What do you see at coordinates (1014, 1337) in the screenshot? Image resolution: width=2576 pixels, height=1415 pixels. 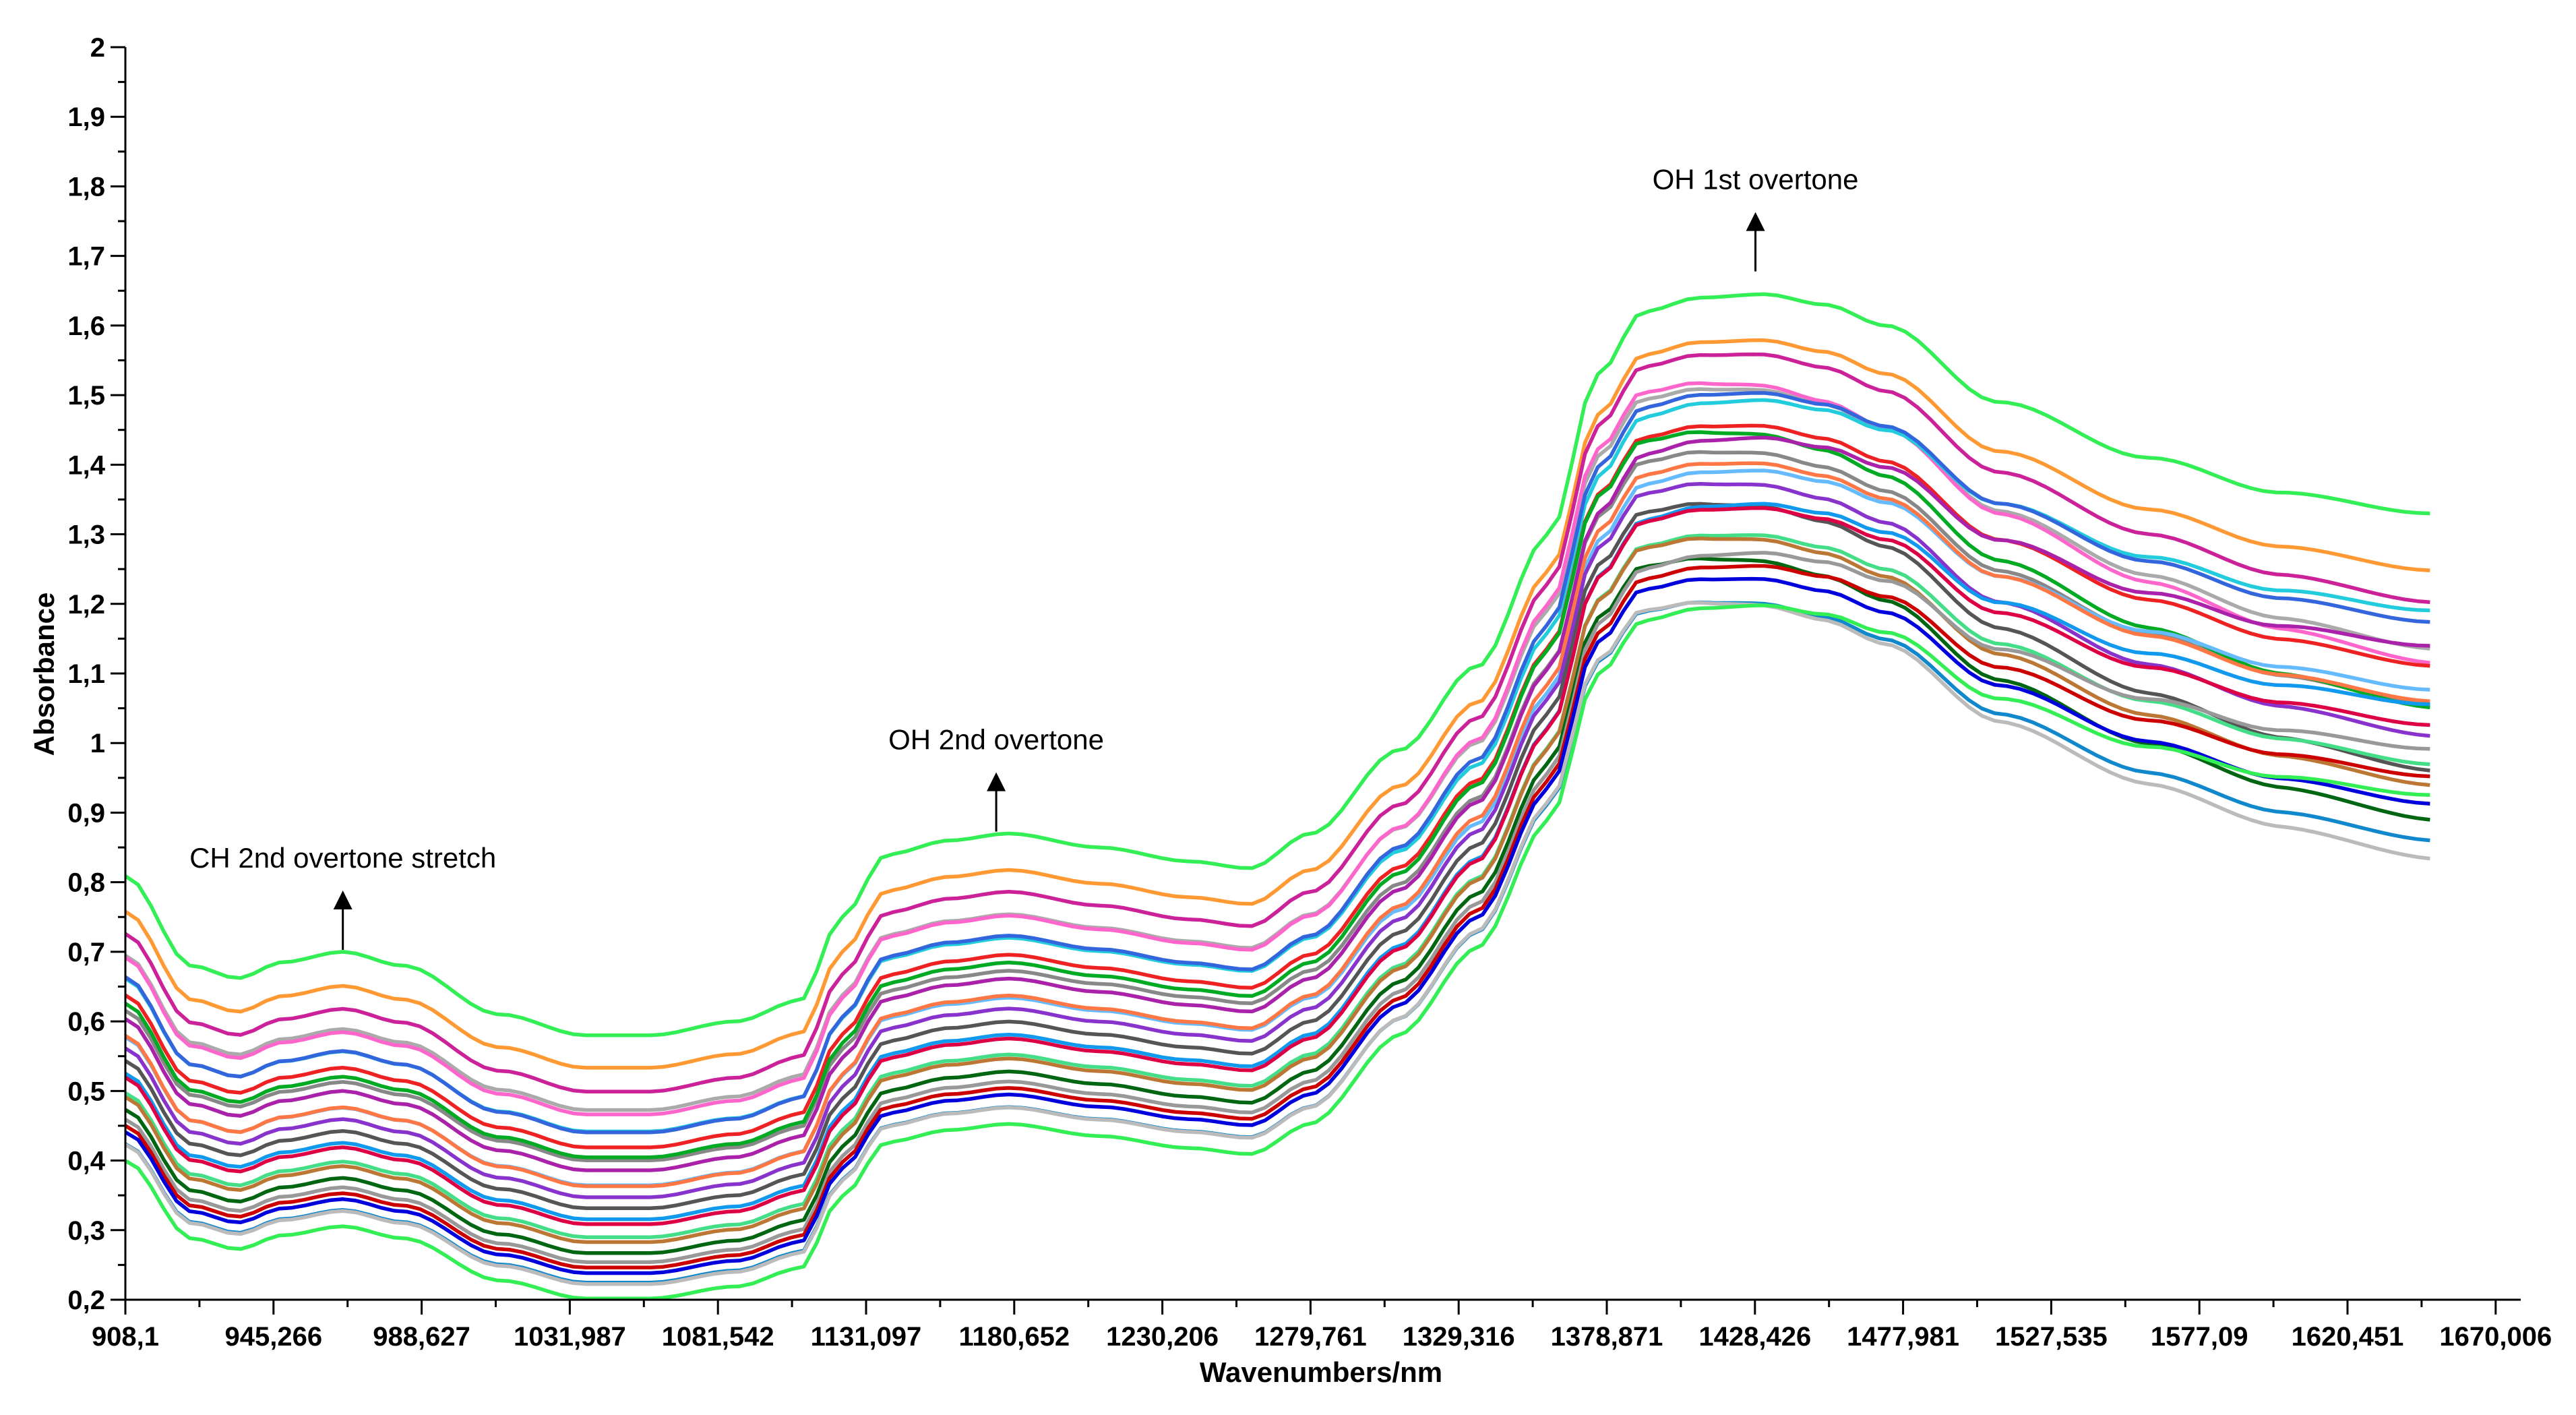 I see `x-tick-label: 1180,652` at bounding box center [1014, 1337].